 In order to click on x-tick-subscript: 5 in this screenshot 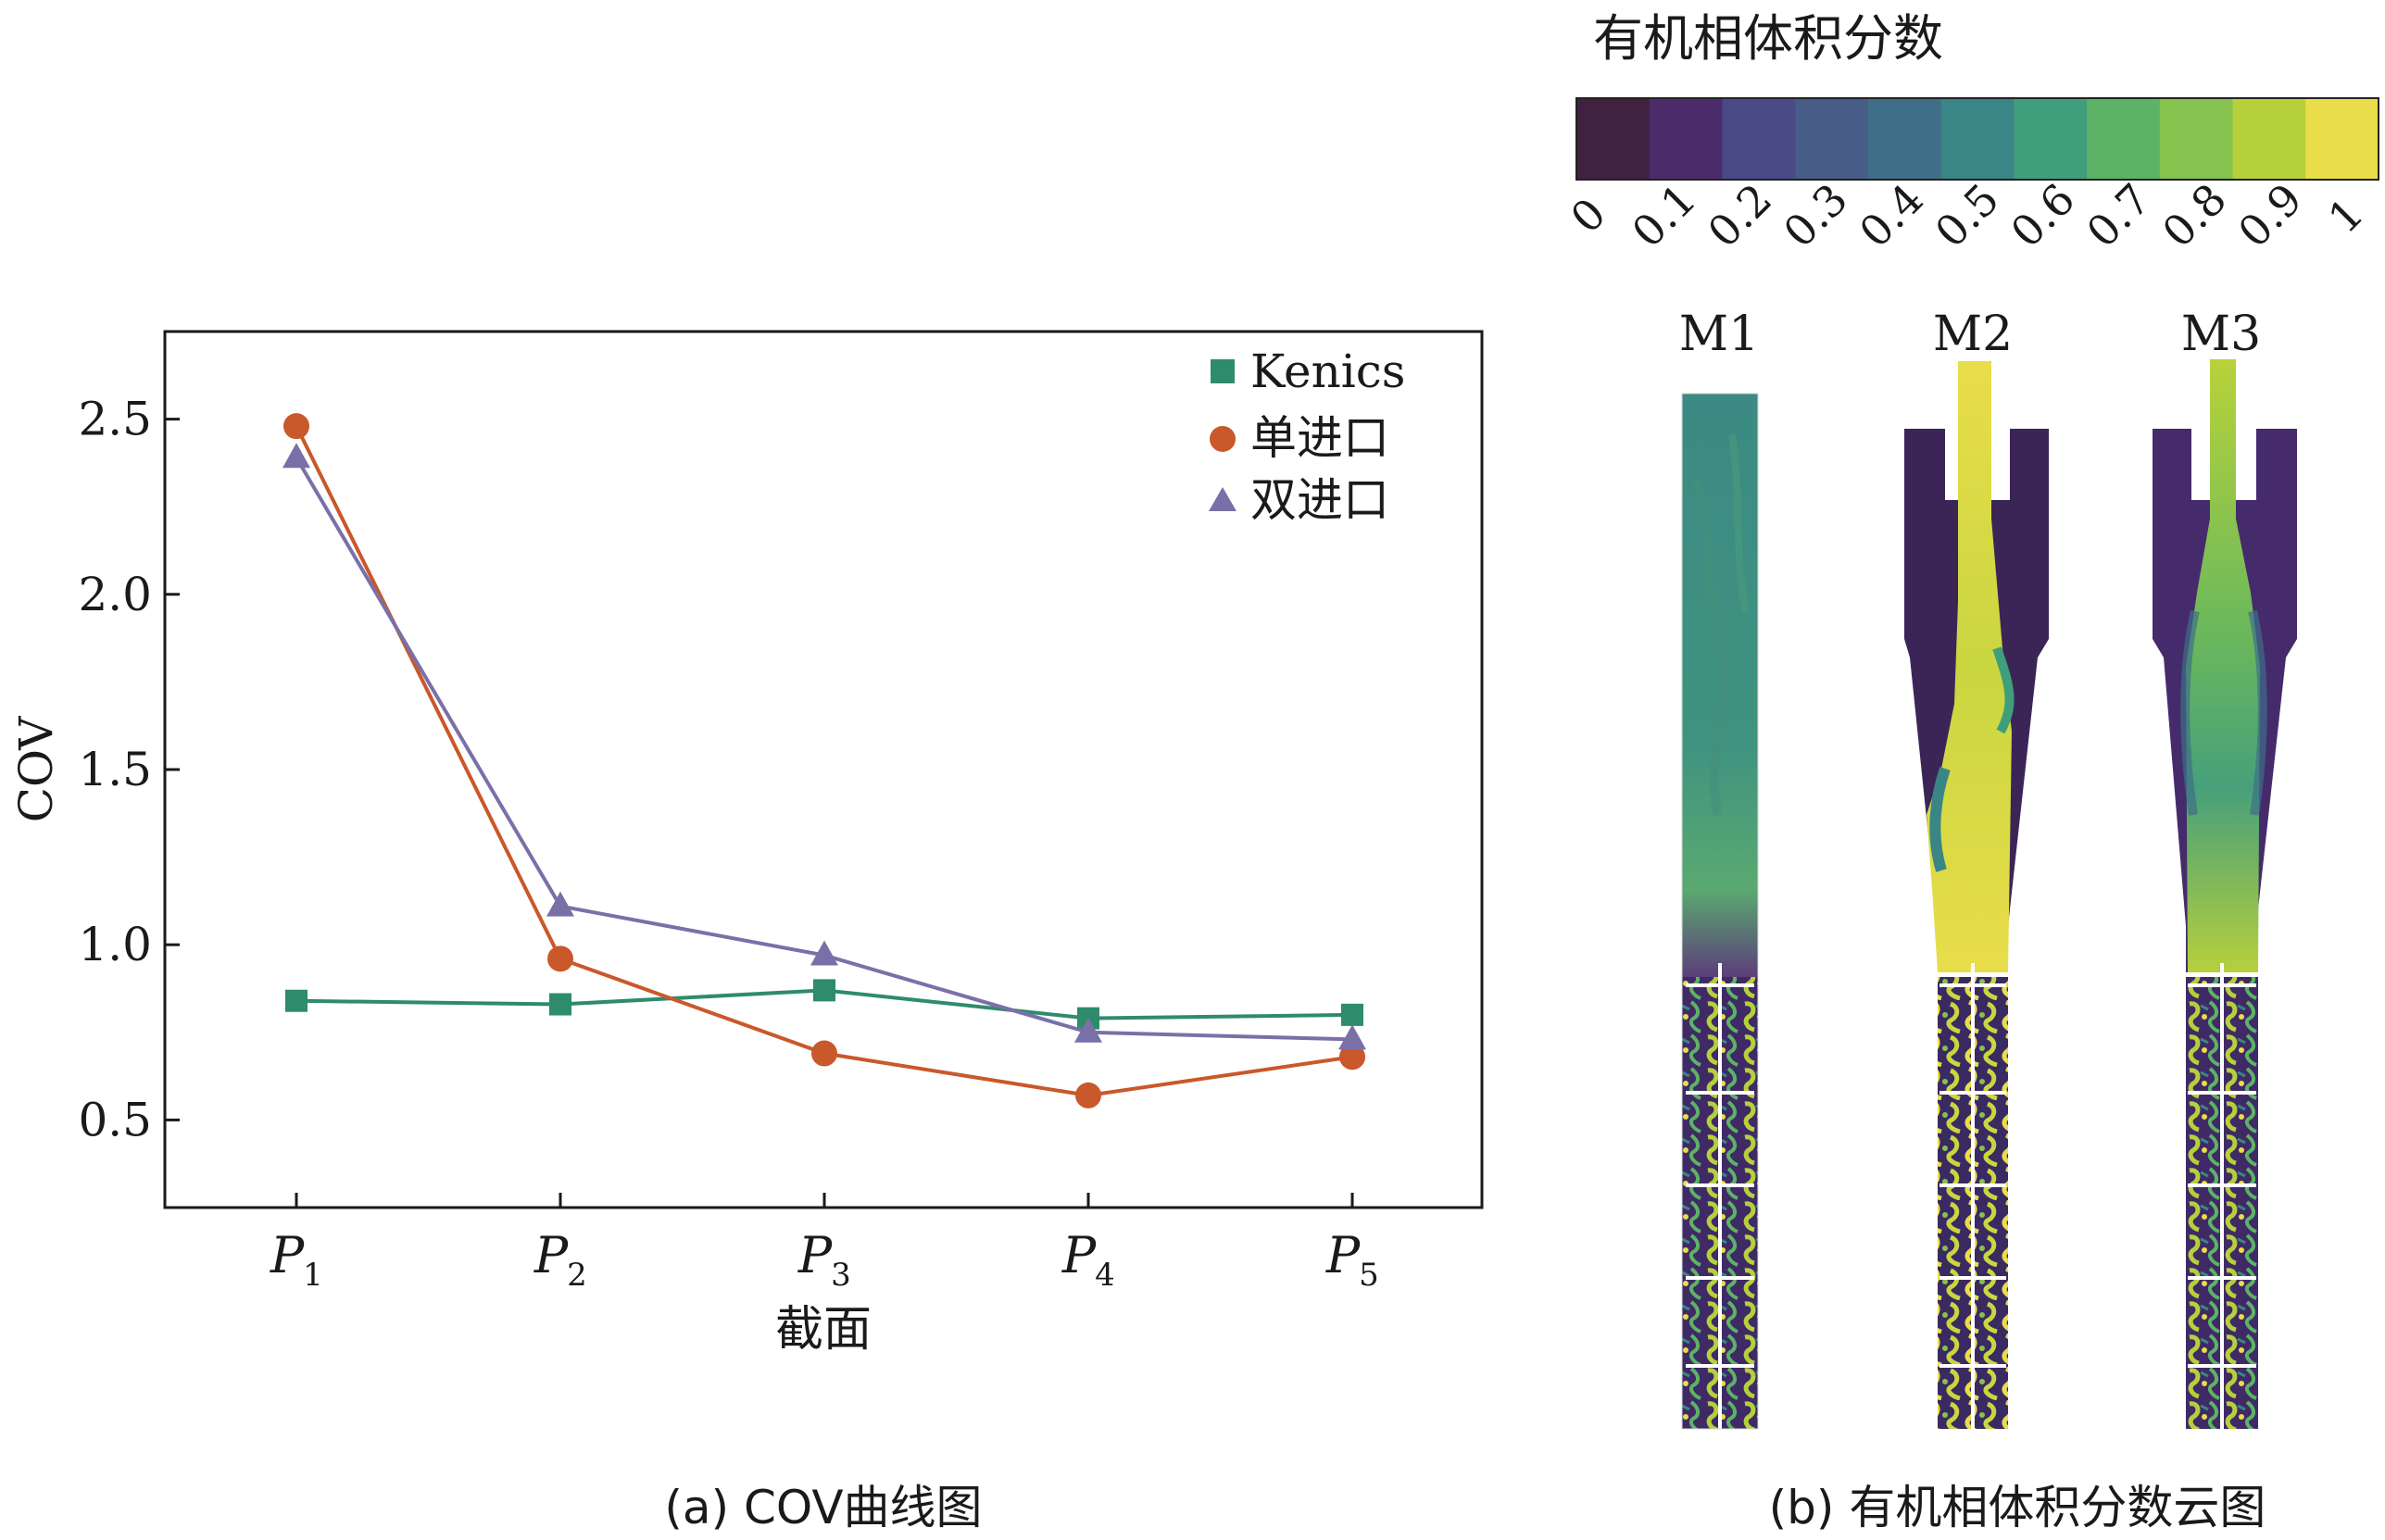, I will do `click(1369, 1275)`.